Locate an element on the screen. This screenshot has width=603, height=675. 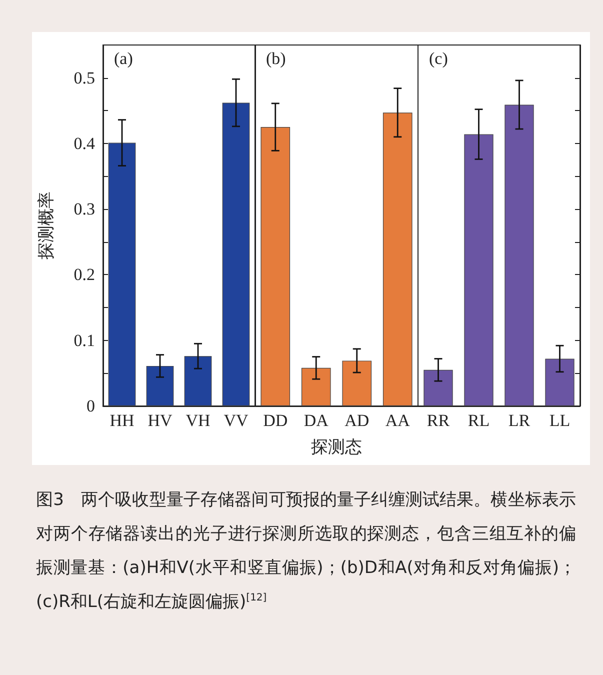
y-tick-label: 0.1 is located at coordinates (84, 340).